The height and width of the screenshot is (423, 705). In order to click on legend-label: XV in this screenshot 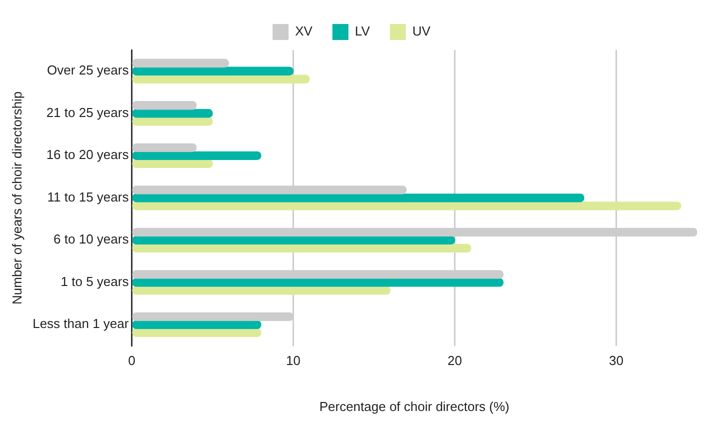, I will do `click(304, 31)`.